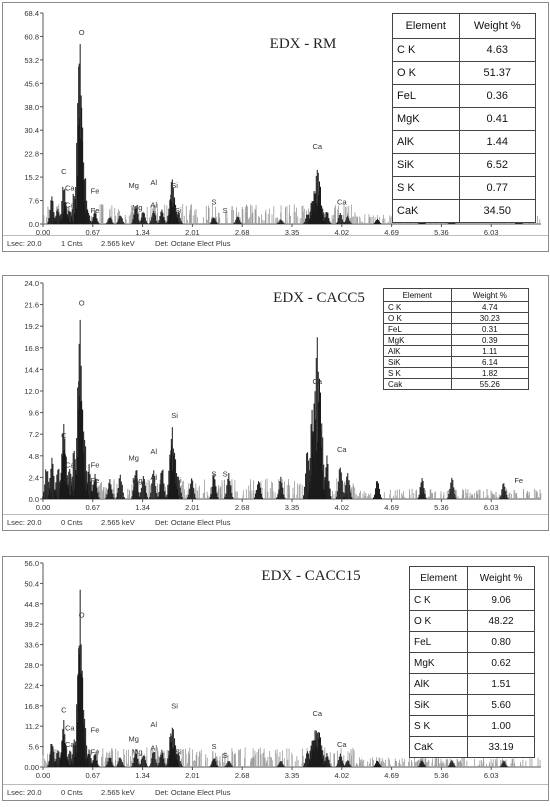 This screenshot has height=807, width=550. What do you see at coordinates (34, 477) in the screenshot?
I see `y-tick-label: 2.4` at bounding box center [34, 477].